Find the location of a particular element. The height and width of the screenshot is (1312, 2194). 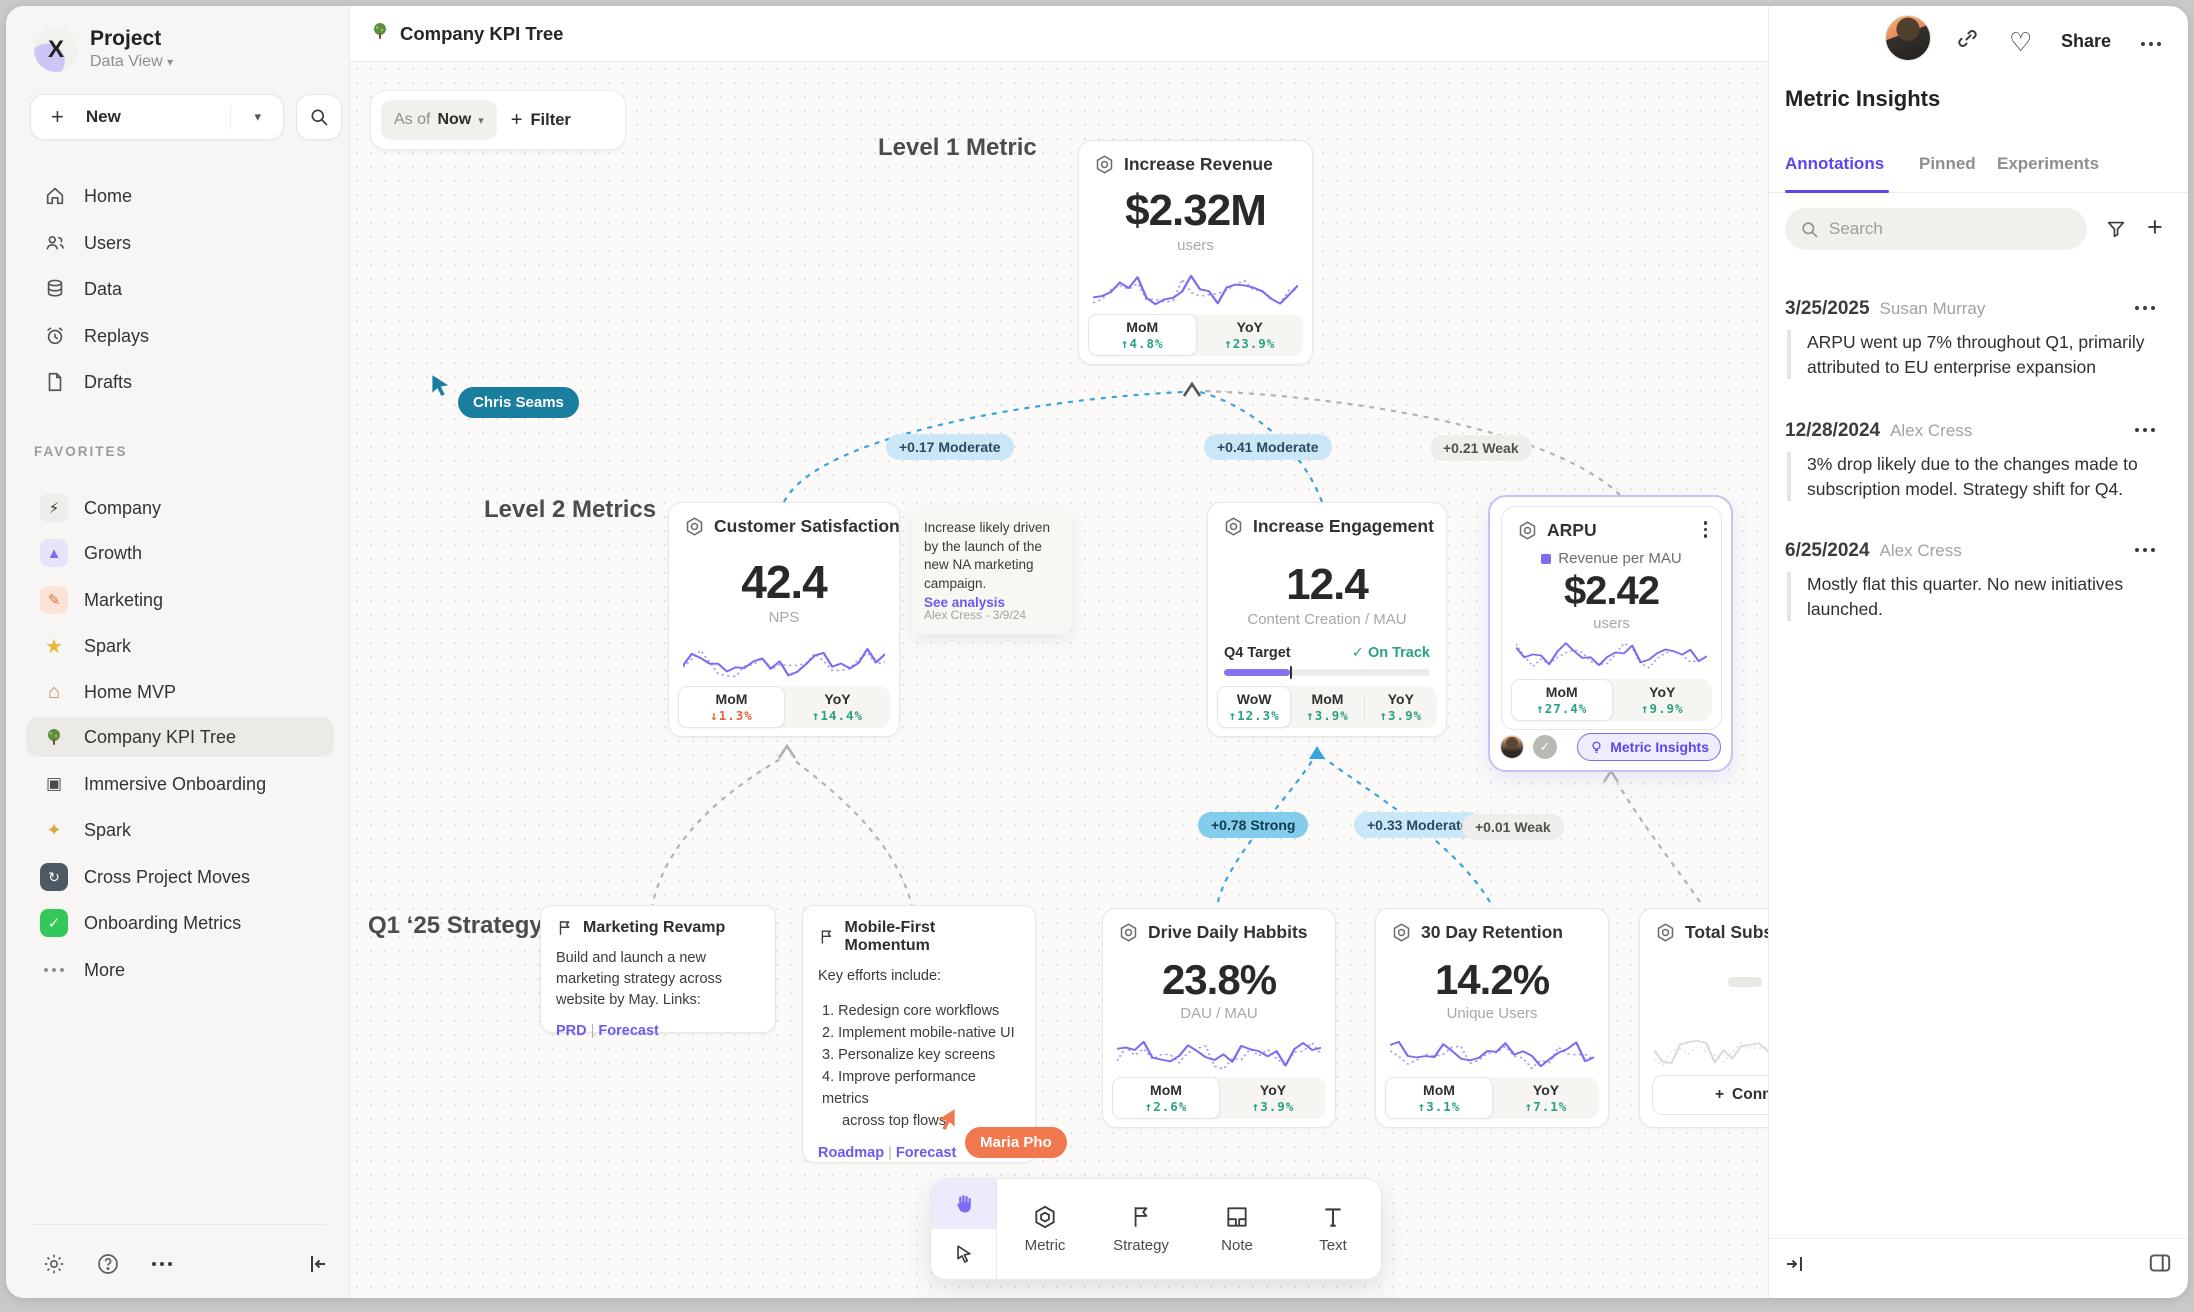

stat-mom: MoM ↓1.3% is located at coordinates (731, 707).